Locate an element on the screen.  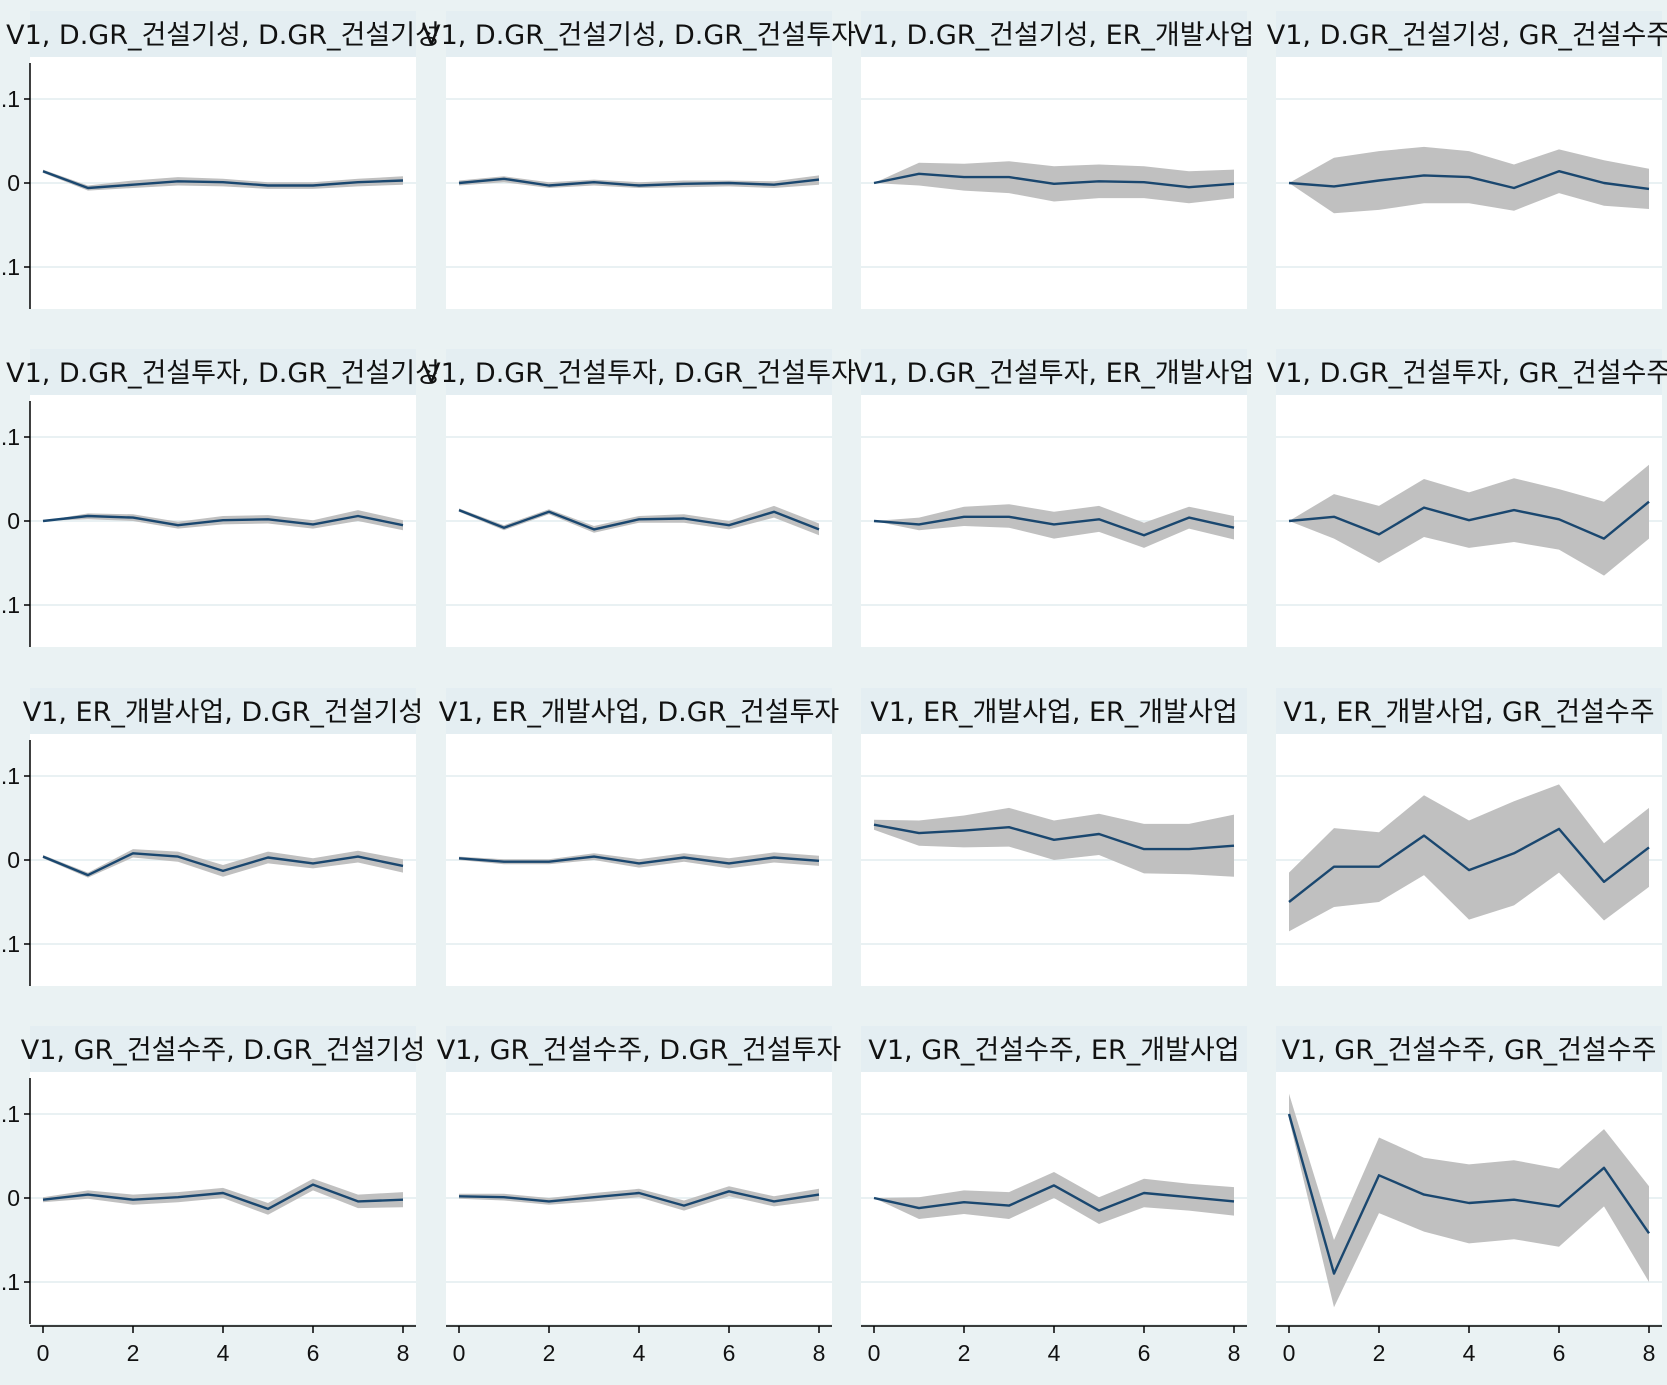
irf-panel: V1, D.GR_건설기성, D.GR_건설투자 is located at coordinates (639, 160).